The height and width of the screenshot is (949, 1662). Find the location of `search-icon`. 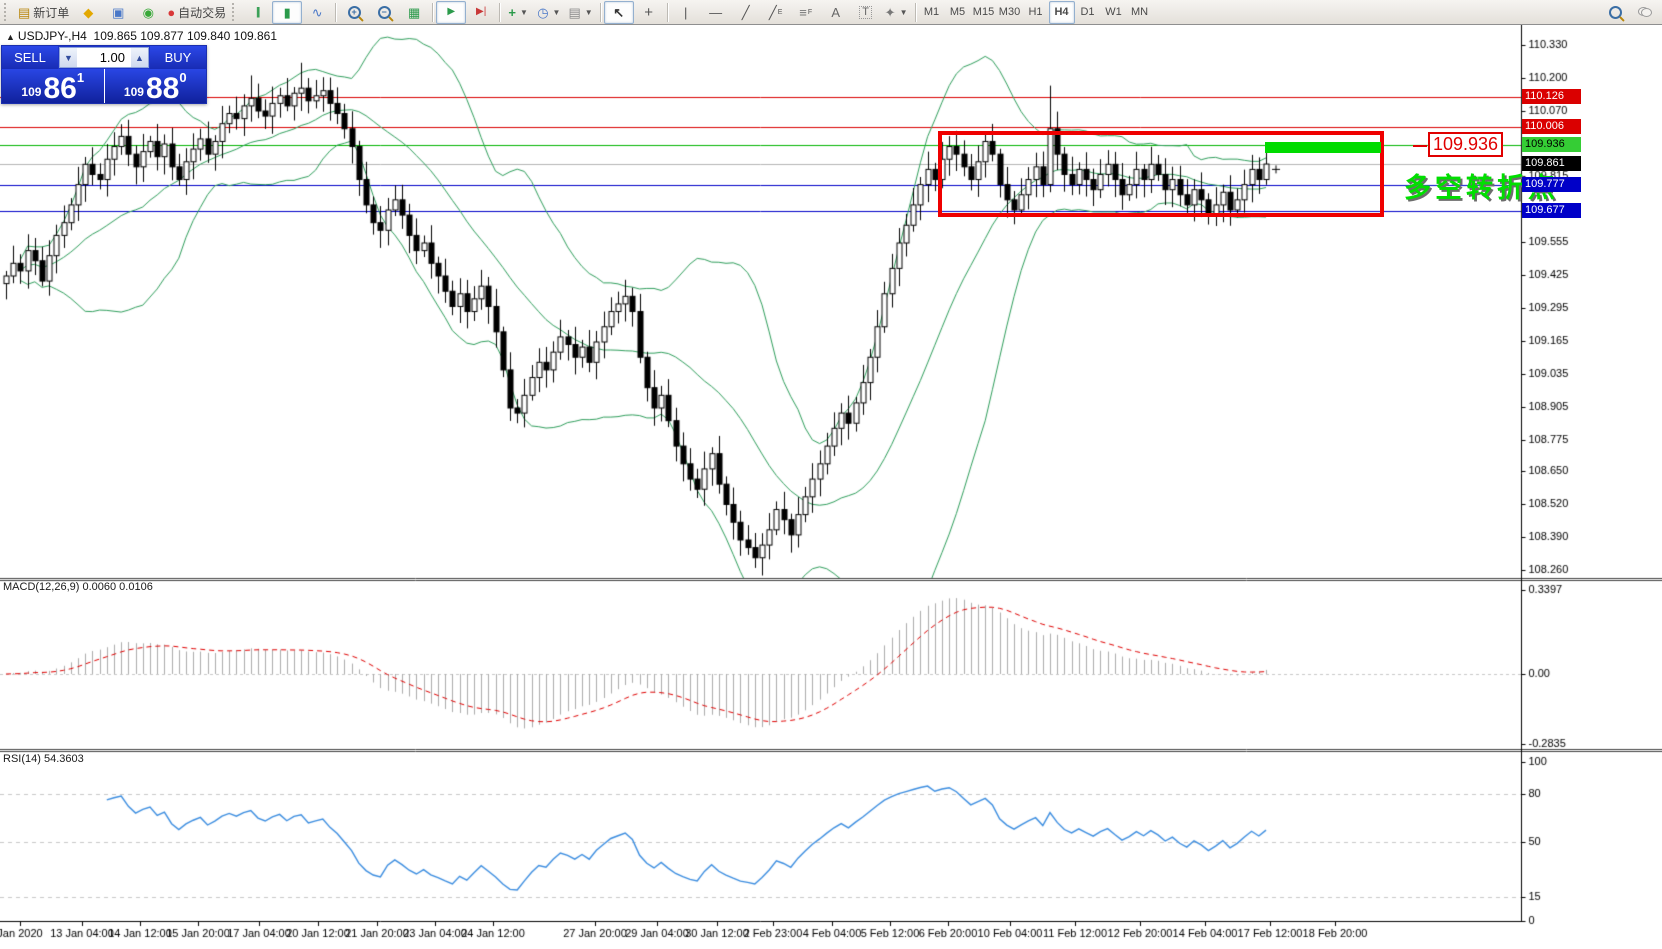

search-icon is located at coordinates (1615, 12).